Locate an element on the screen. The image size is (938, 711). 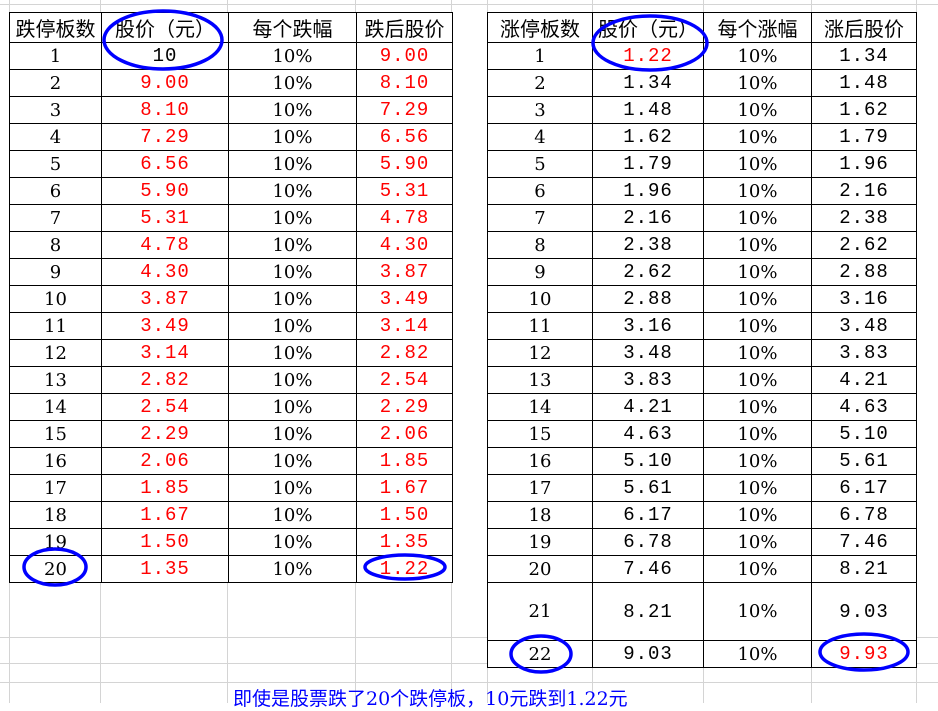
count-cell: 4 is located at coordinates (55, 137).